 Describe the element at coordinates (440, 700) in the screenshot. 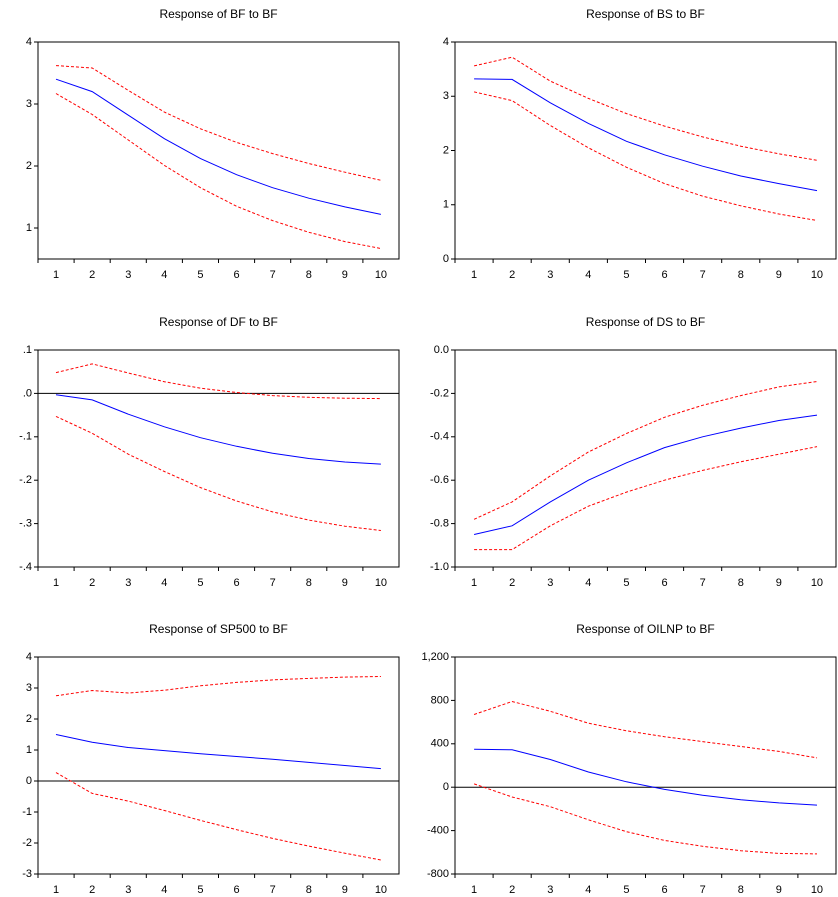

I see `y-tick-label: 800` at that location.